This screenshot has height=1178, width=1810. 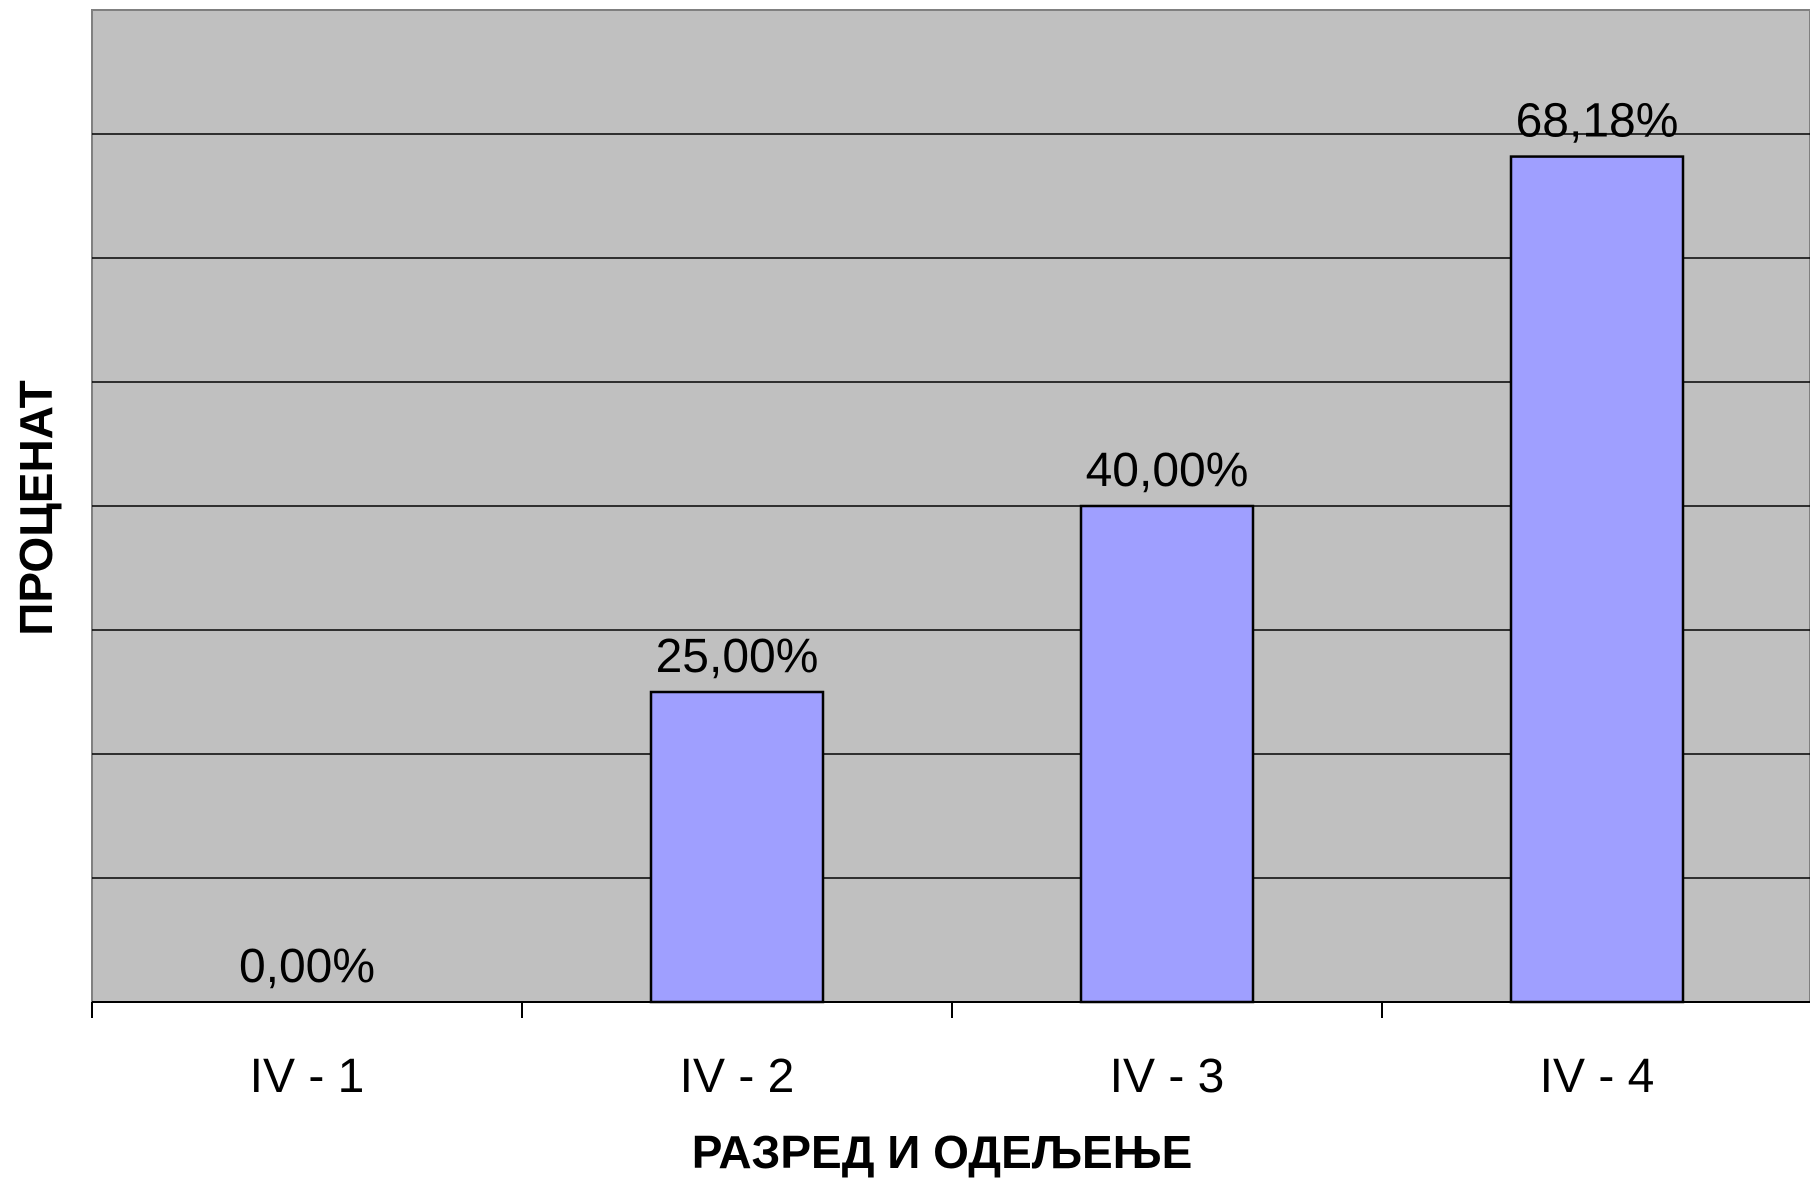 I want to click on category-label-2: IV - 2, so click(x=737, y=1076).